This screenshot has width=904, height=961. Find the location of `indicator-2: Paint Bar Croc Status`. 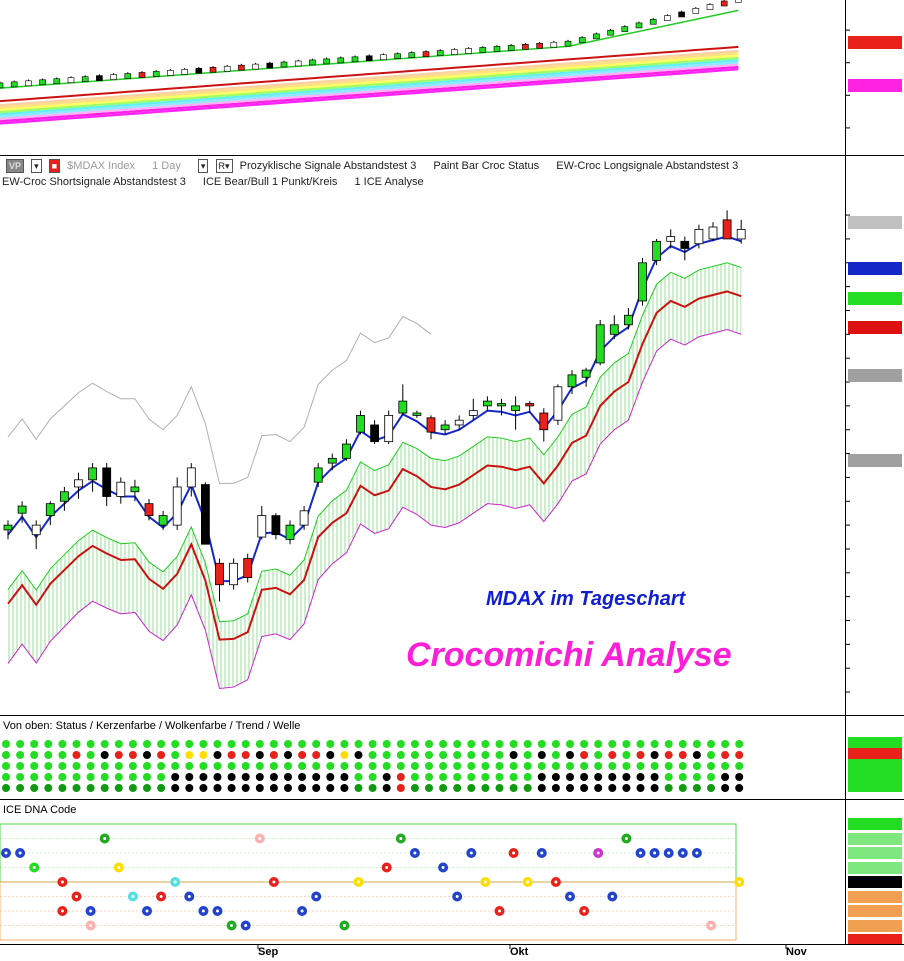

indicator-2: Paint Bar Croc Status is located at coordinates (486, 165).